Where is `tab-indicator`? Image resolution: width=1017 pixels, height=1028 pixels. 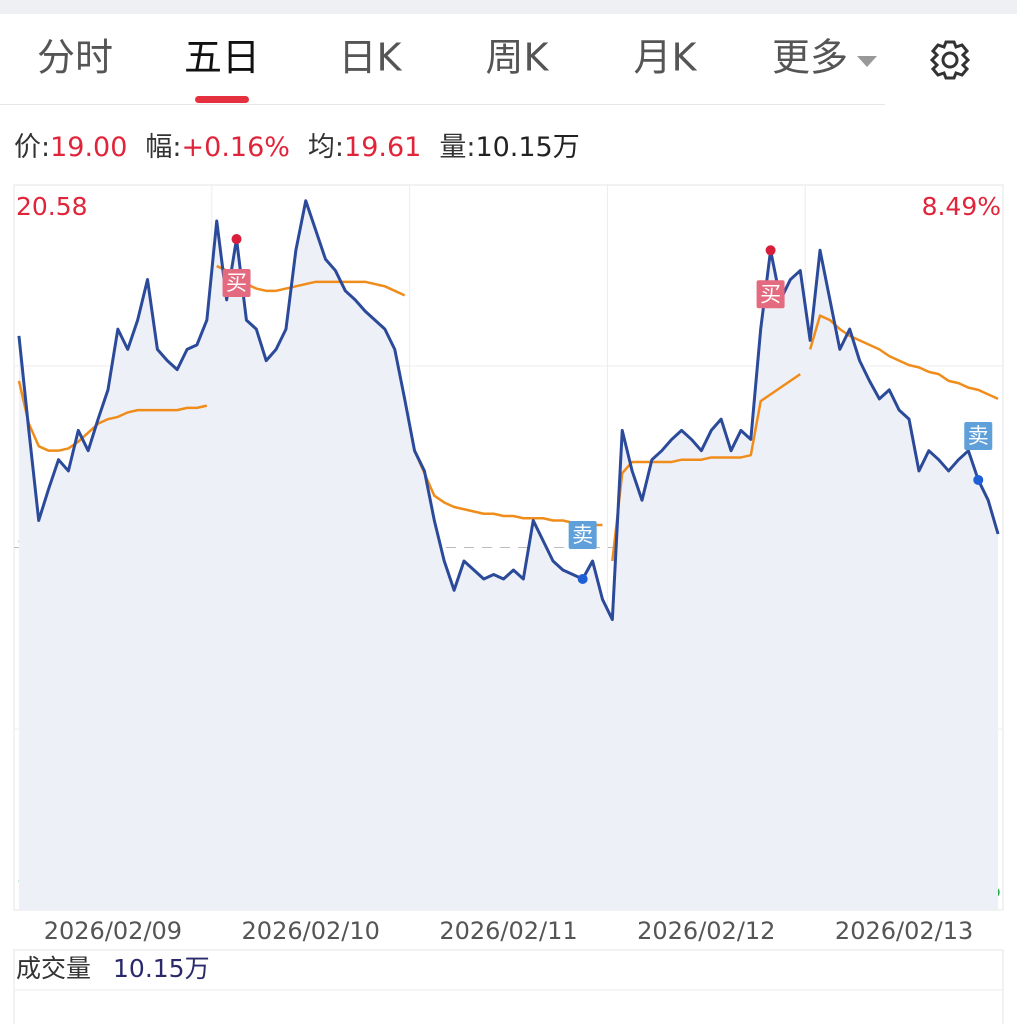
tab-indicator is located at coordinates (222, 99).